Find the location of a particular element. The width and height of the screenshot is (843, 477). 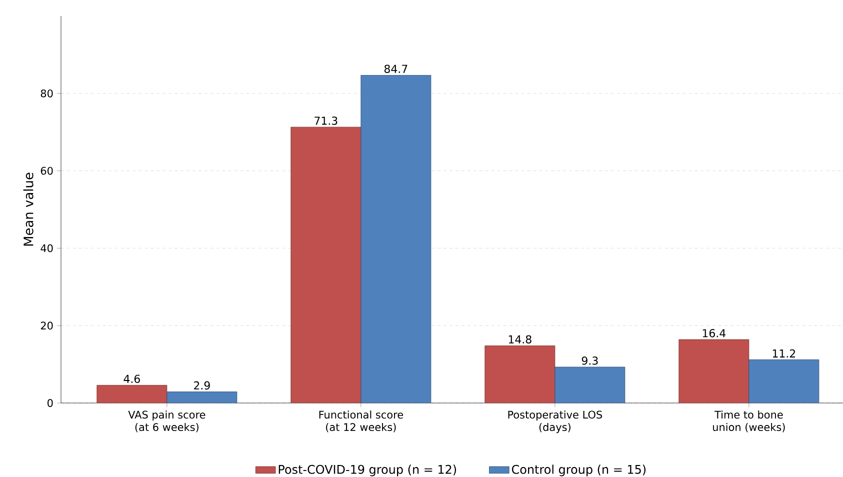

y-tick-label: 0 is located at coordinates (50, 403).